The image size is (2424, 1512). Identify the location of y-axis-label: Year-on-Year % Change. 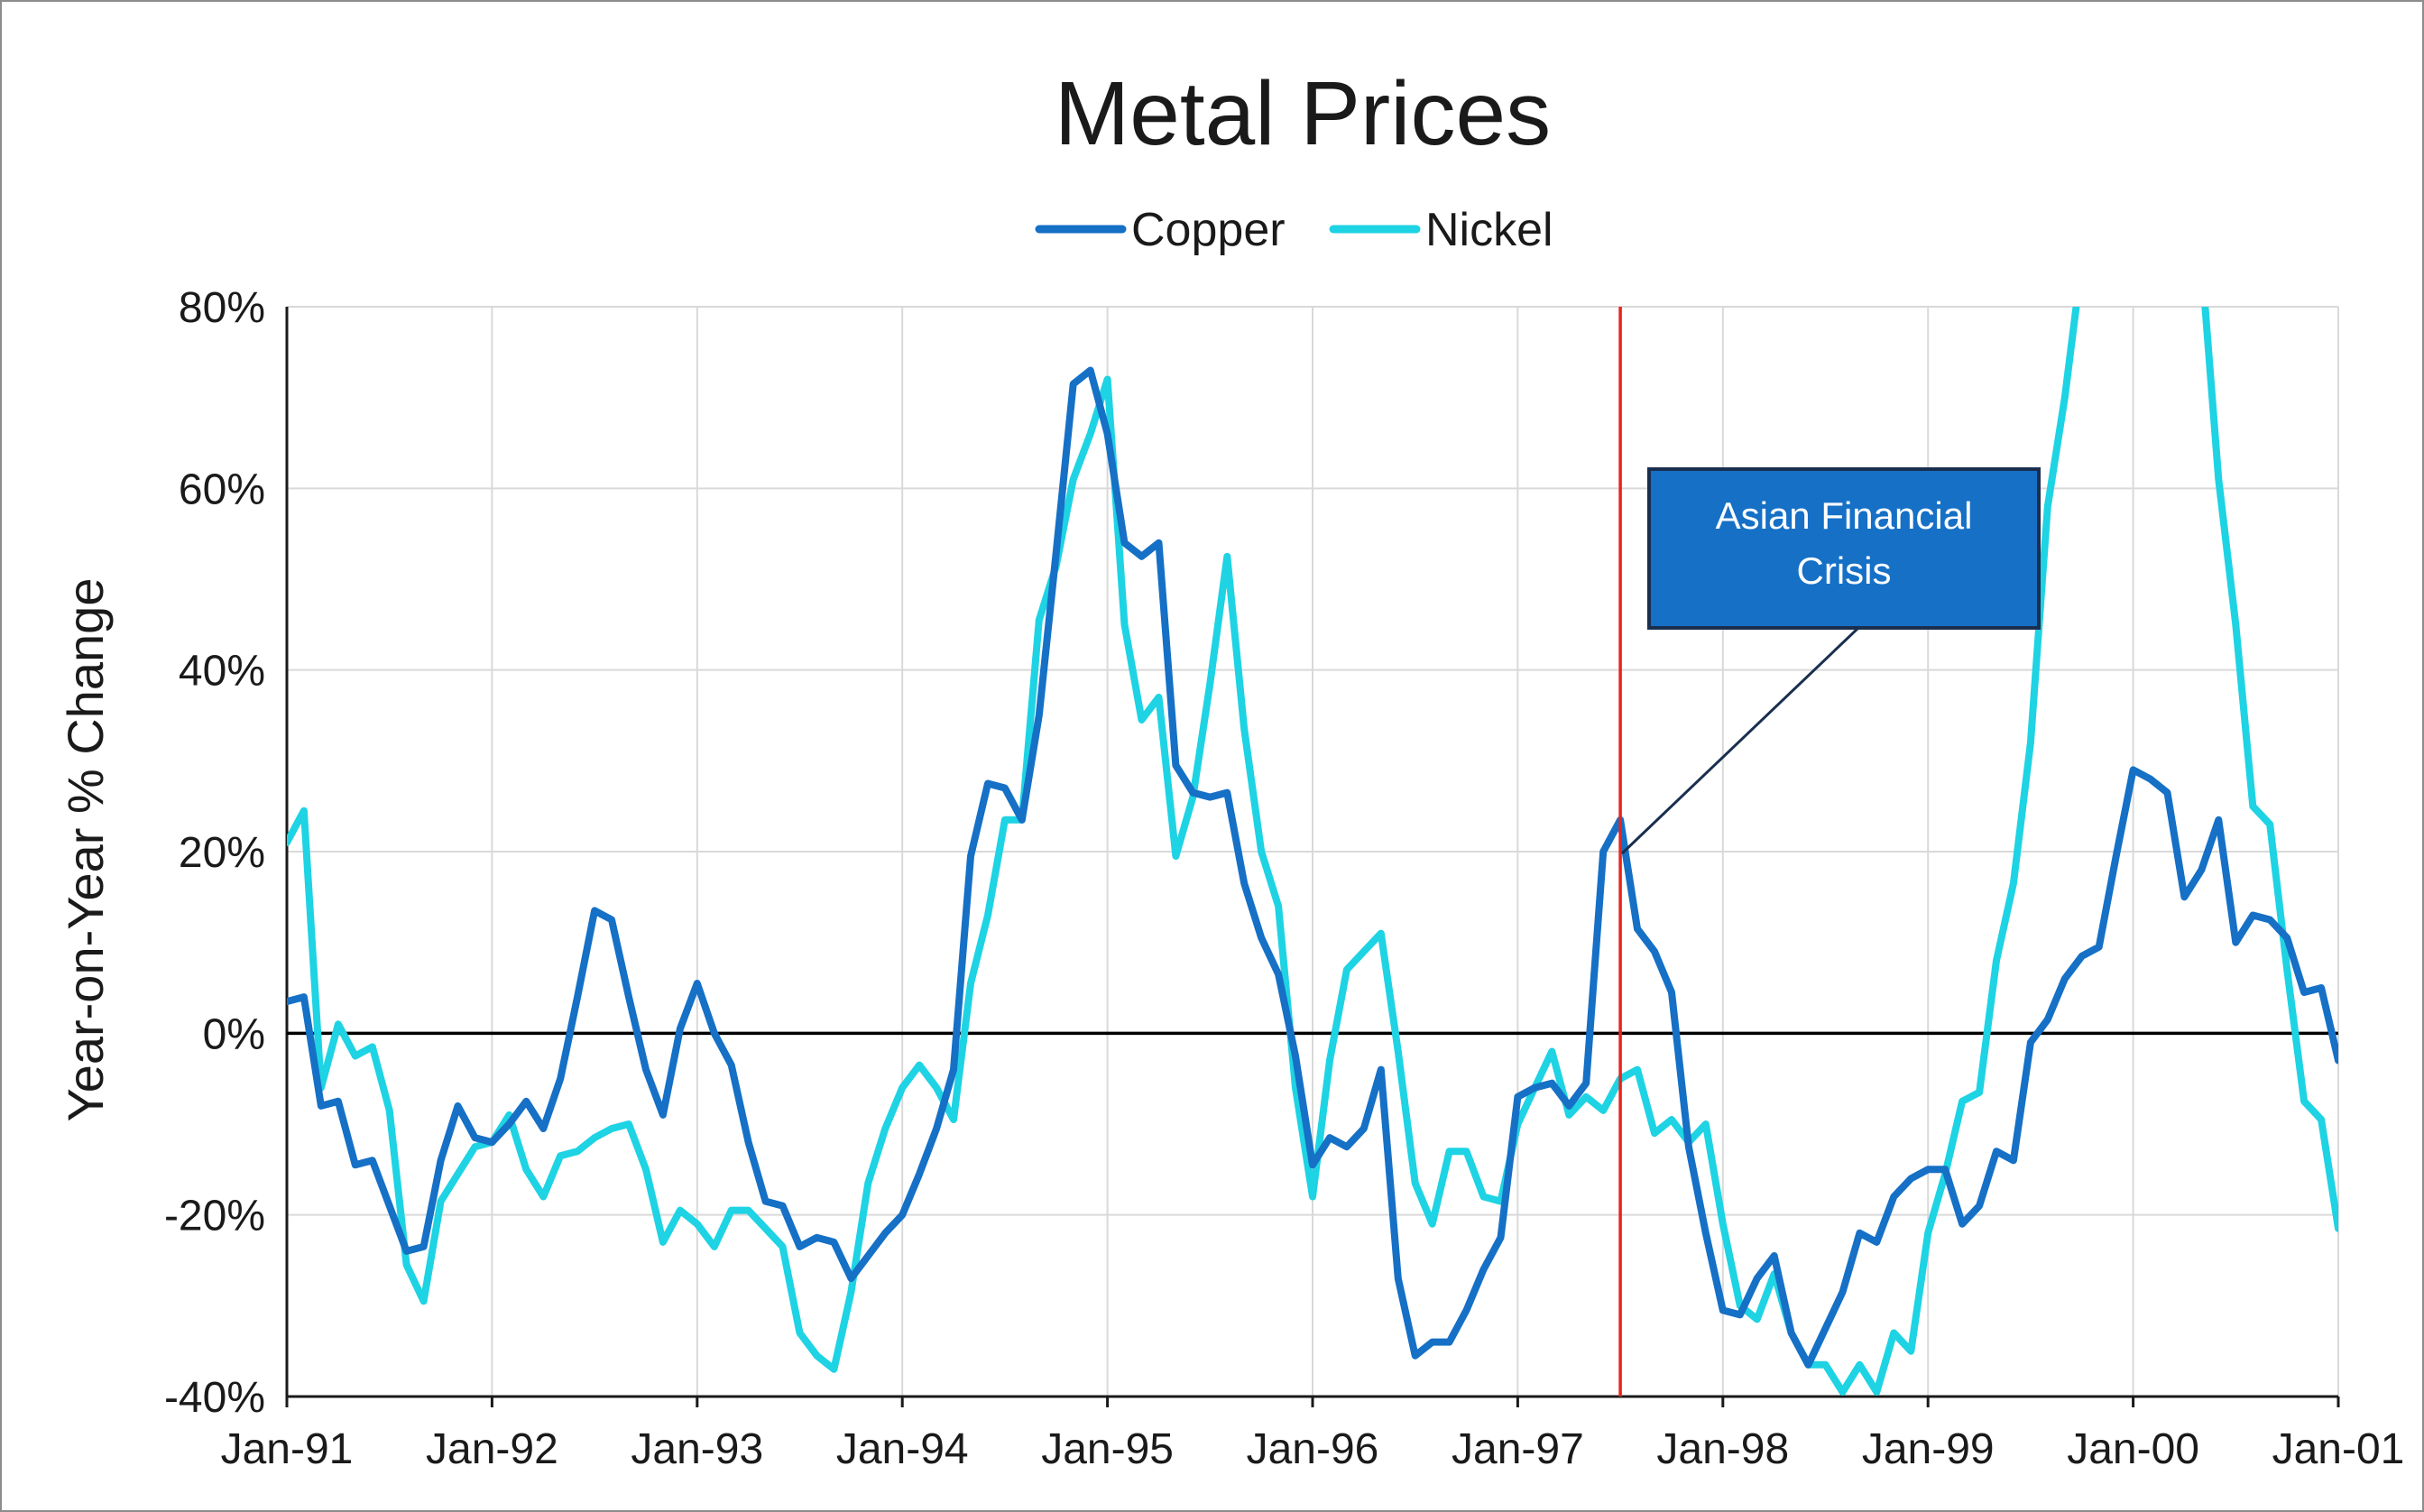
(85, 850).